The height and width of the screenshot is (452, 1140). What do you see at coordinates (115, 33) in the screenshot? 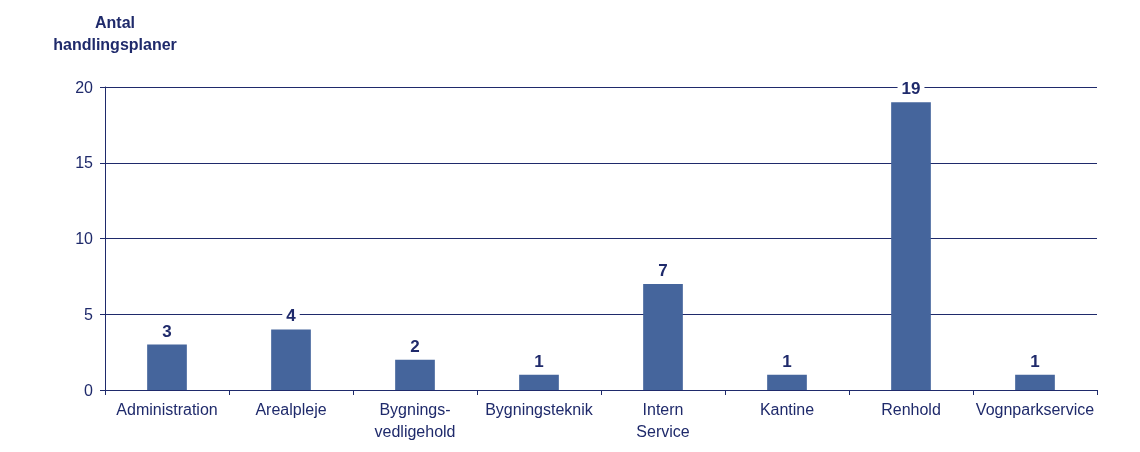
I see `y-axis-title: Antal handlingsplaner` at bounding box center [115, 33].